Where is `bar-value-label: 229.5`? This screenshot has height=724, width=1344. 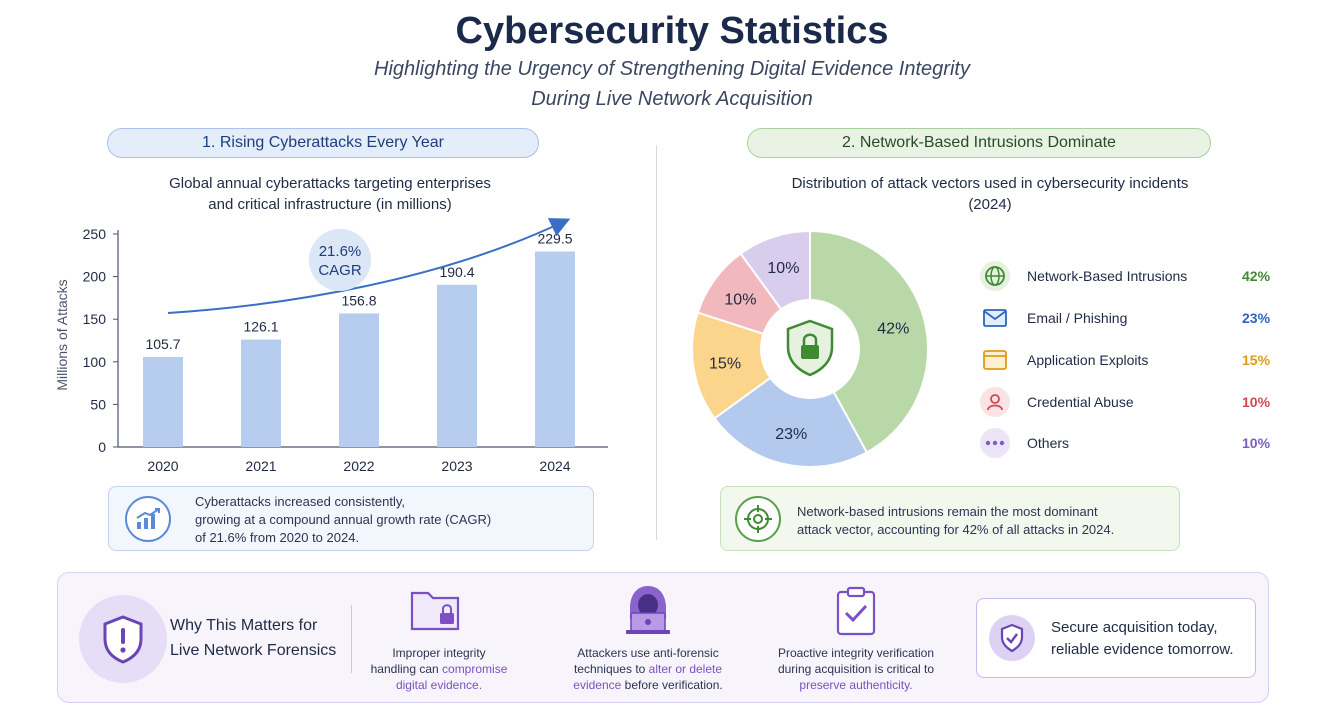
bar-value-label: 229.5 is located at coordinates (554, 238).